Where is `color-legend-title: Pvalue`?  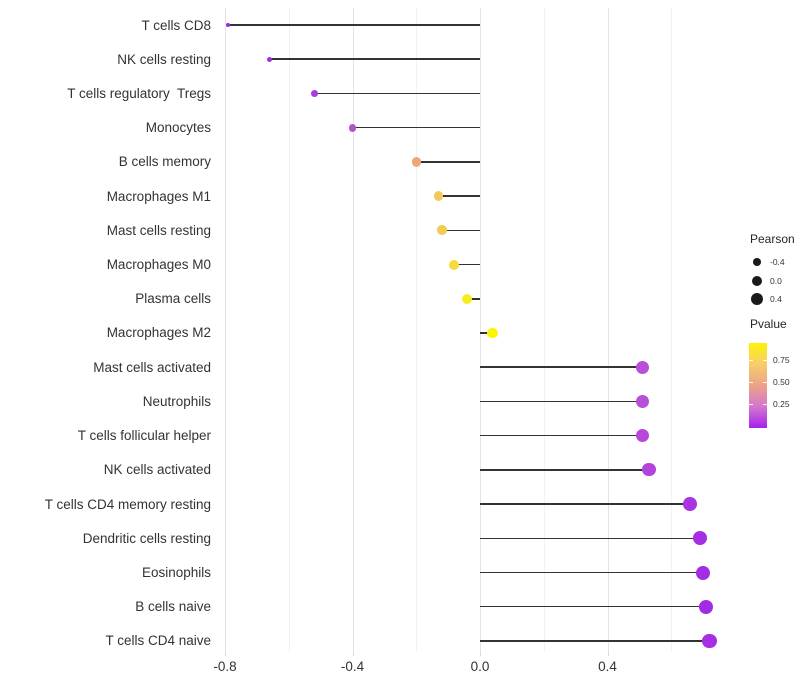
color-legend-title: Pvalue is located at coordinates (768, 324).